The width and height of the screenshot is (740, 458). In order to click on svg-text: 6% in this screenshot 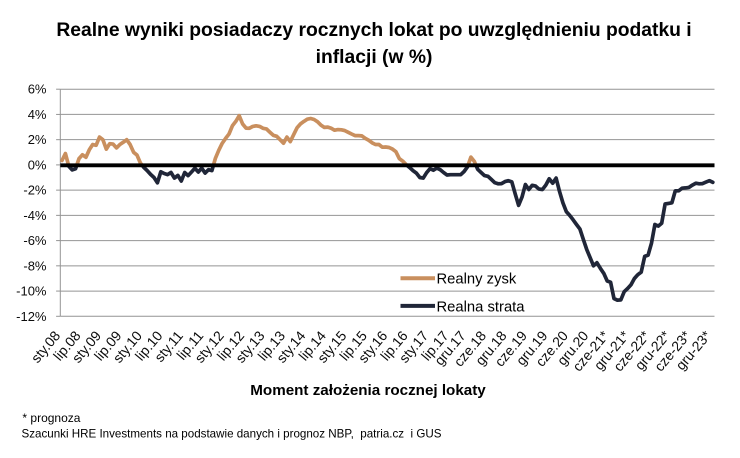, I will do `click(37, 89)`.